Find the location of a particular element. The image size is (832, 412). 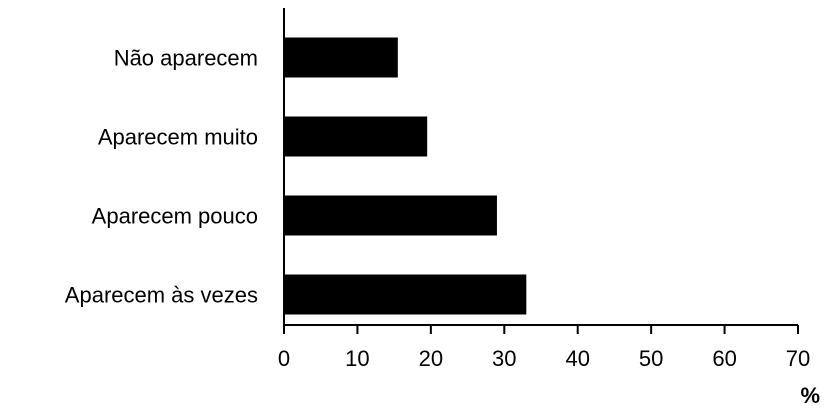

category-label-3: Aparecem às vezes is located at coordinates (161, 295).